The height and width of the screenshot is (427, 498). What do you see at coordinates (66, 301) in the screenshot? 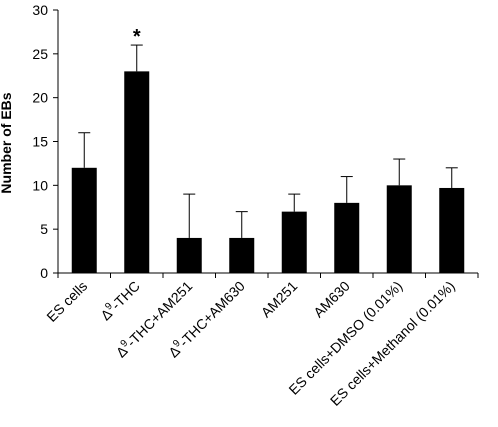
I see `x-tick-label: ES cells` at bounding box center [66, 301].